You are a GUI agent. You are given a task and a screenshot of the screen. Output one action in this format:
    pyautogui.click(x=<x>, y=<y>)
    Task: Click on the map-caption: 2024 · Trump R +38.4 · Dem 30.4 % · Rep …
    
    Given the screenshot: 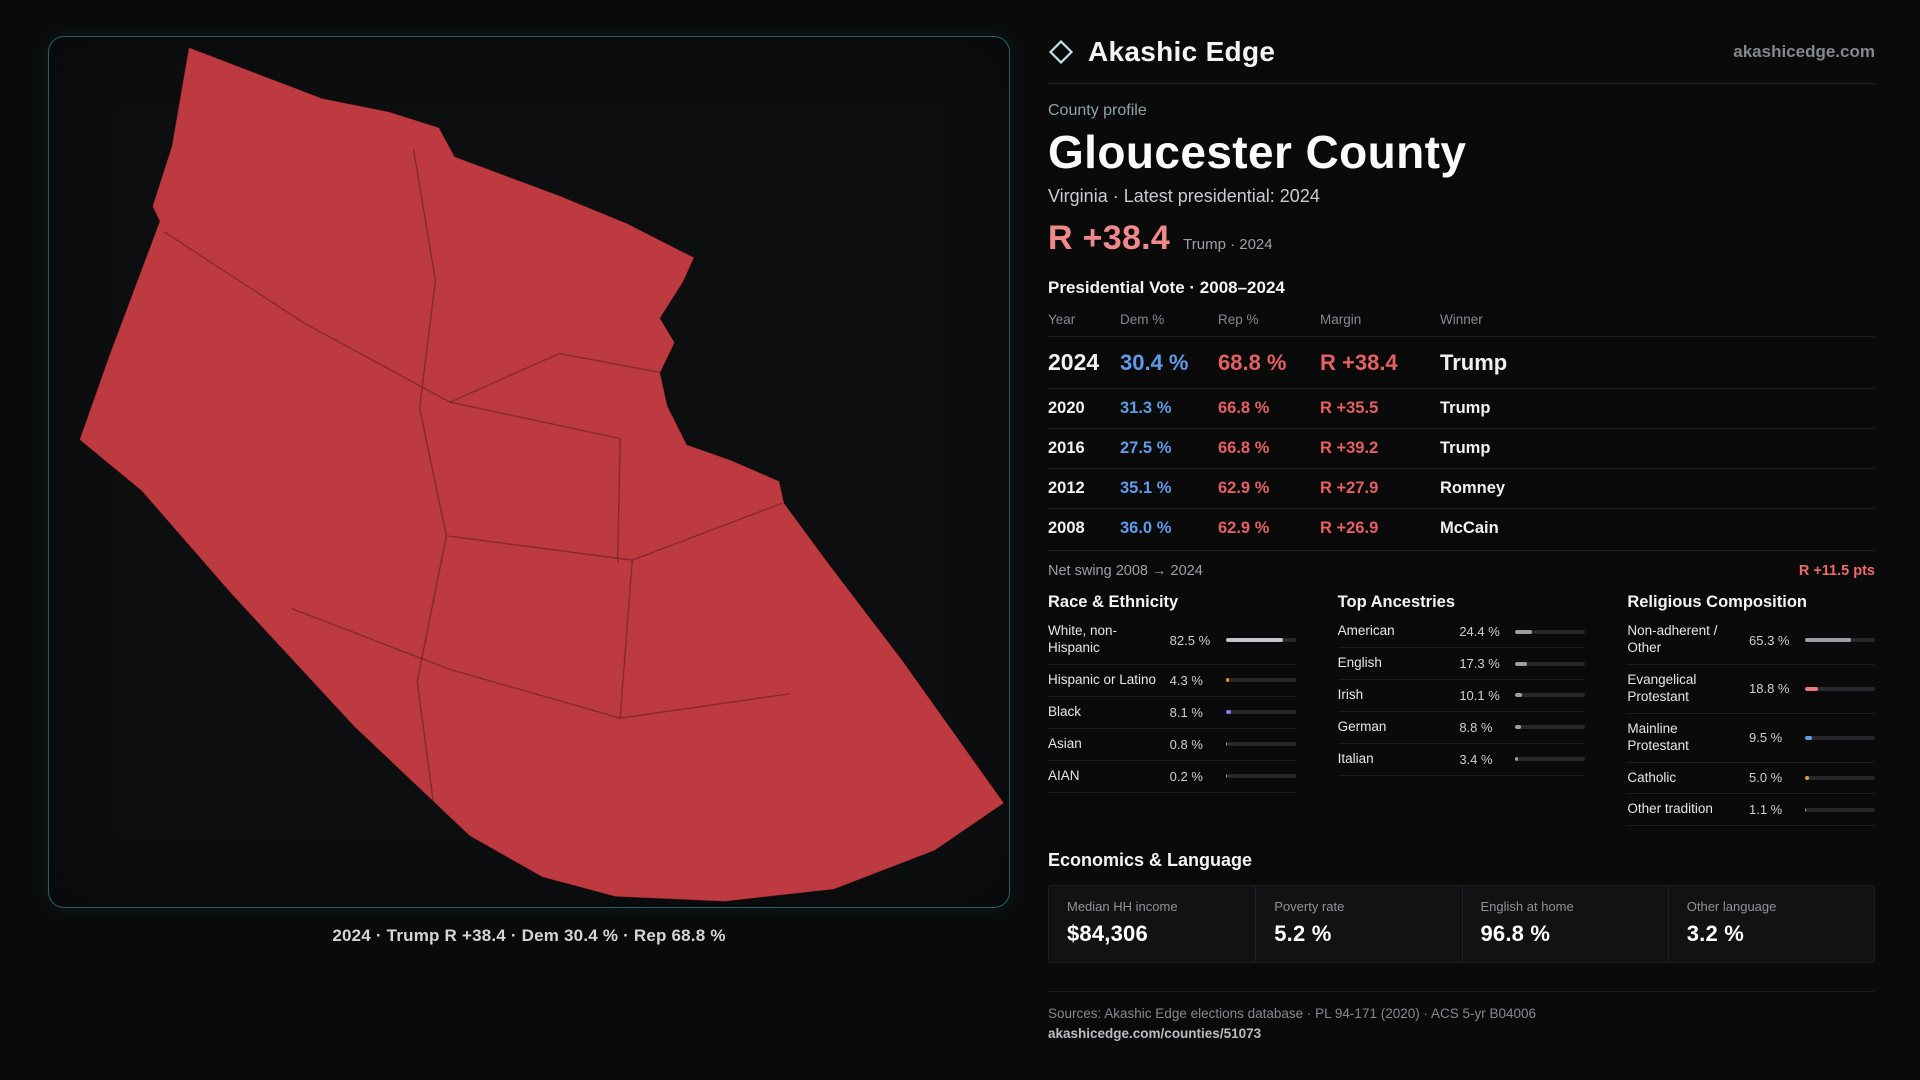 What is the action you would take?
    pyautogui.click(x=529, y=935)
    